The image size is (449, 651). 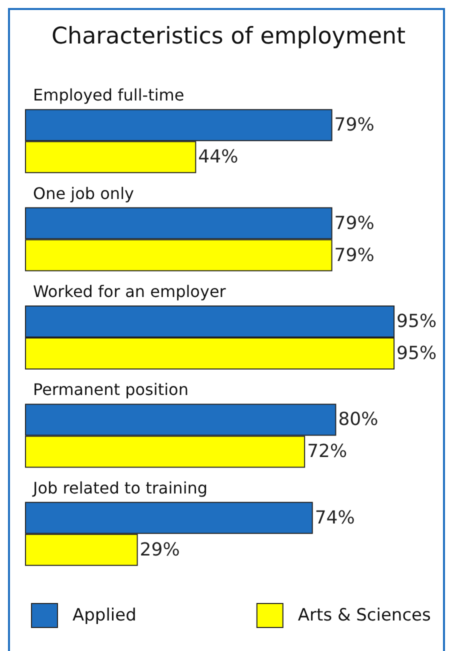 I want to click on legend-label: Arts & Sciences, so click(x=365, y=616).